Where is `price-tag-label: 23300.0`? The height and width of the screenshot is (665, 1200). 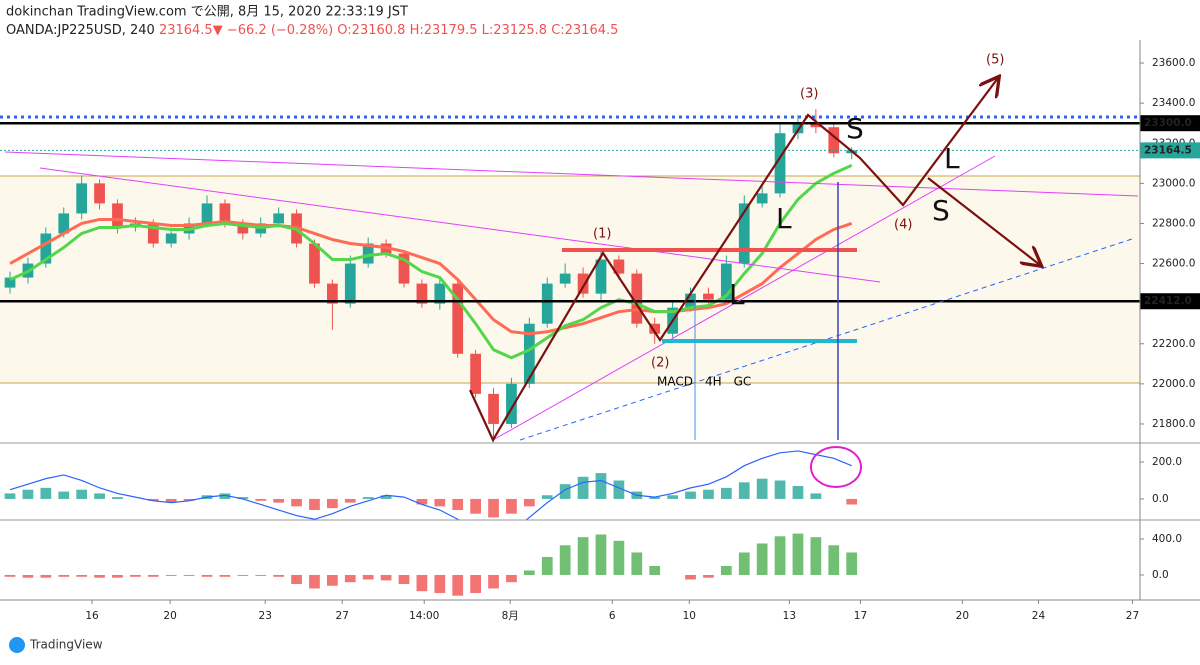 price-tag-label: 23300.0 is located at coordinates (1168, 123).